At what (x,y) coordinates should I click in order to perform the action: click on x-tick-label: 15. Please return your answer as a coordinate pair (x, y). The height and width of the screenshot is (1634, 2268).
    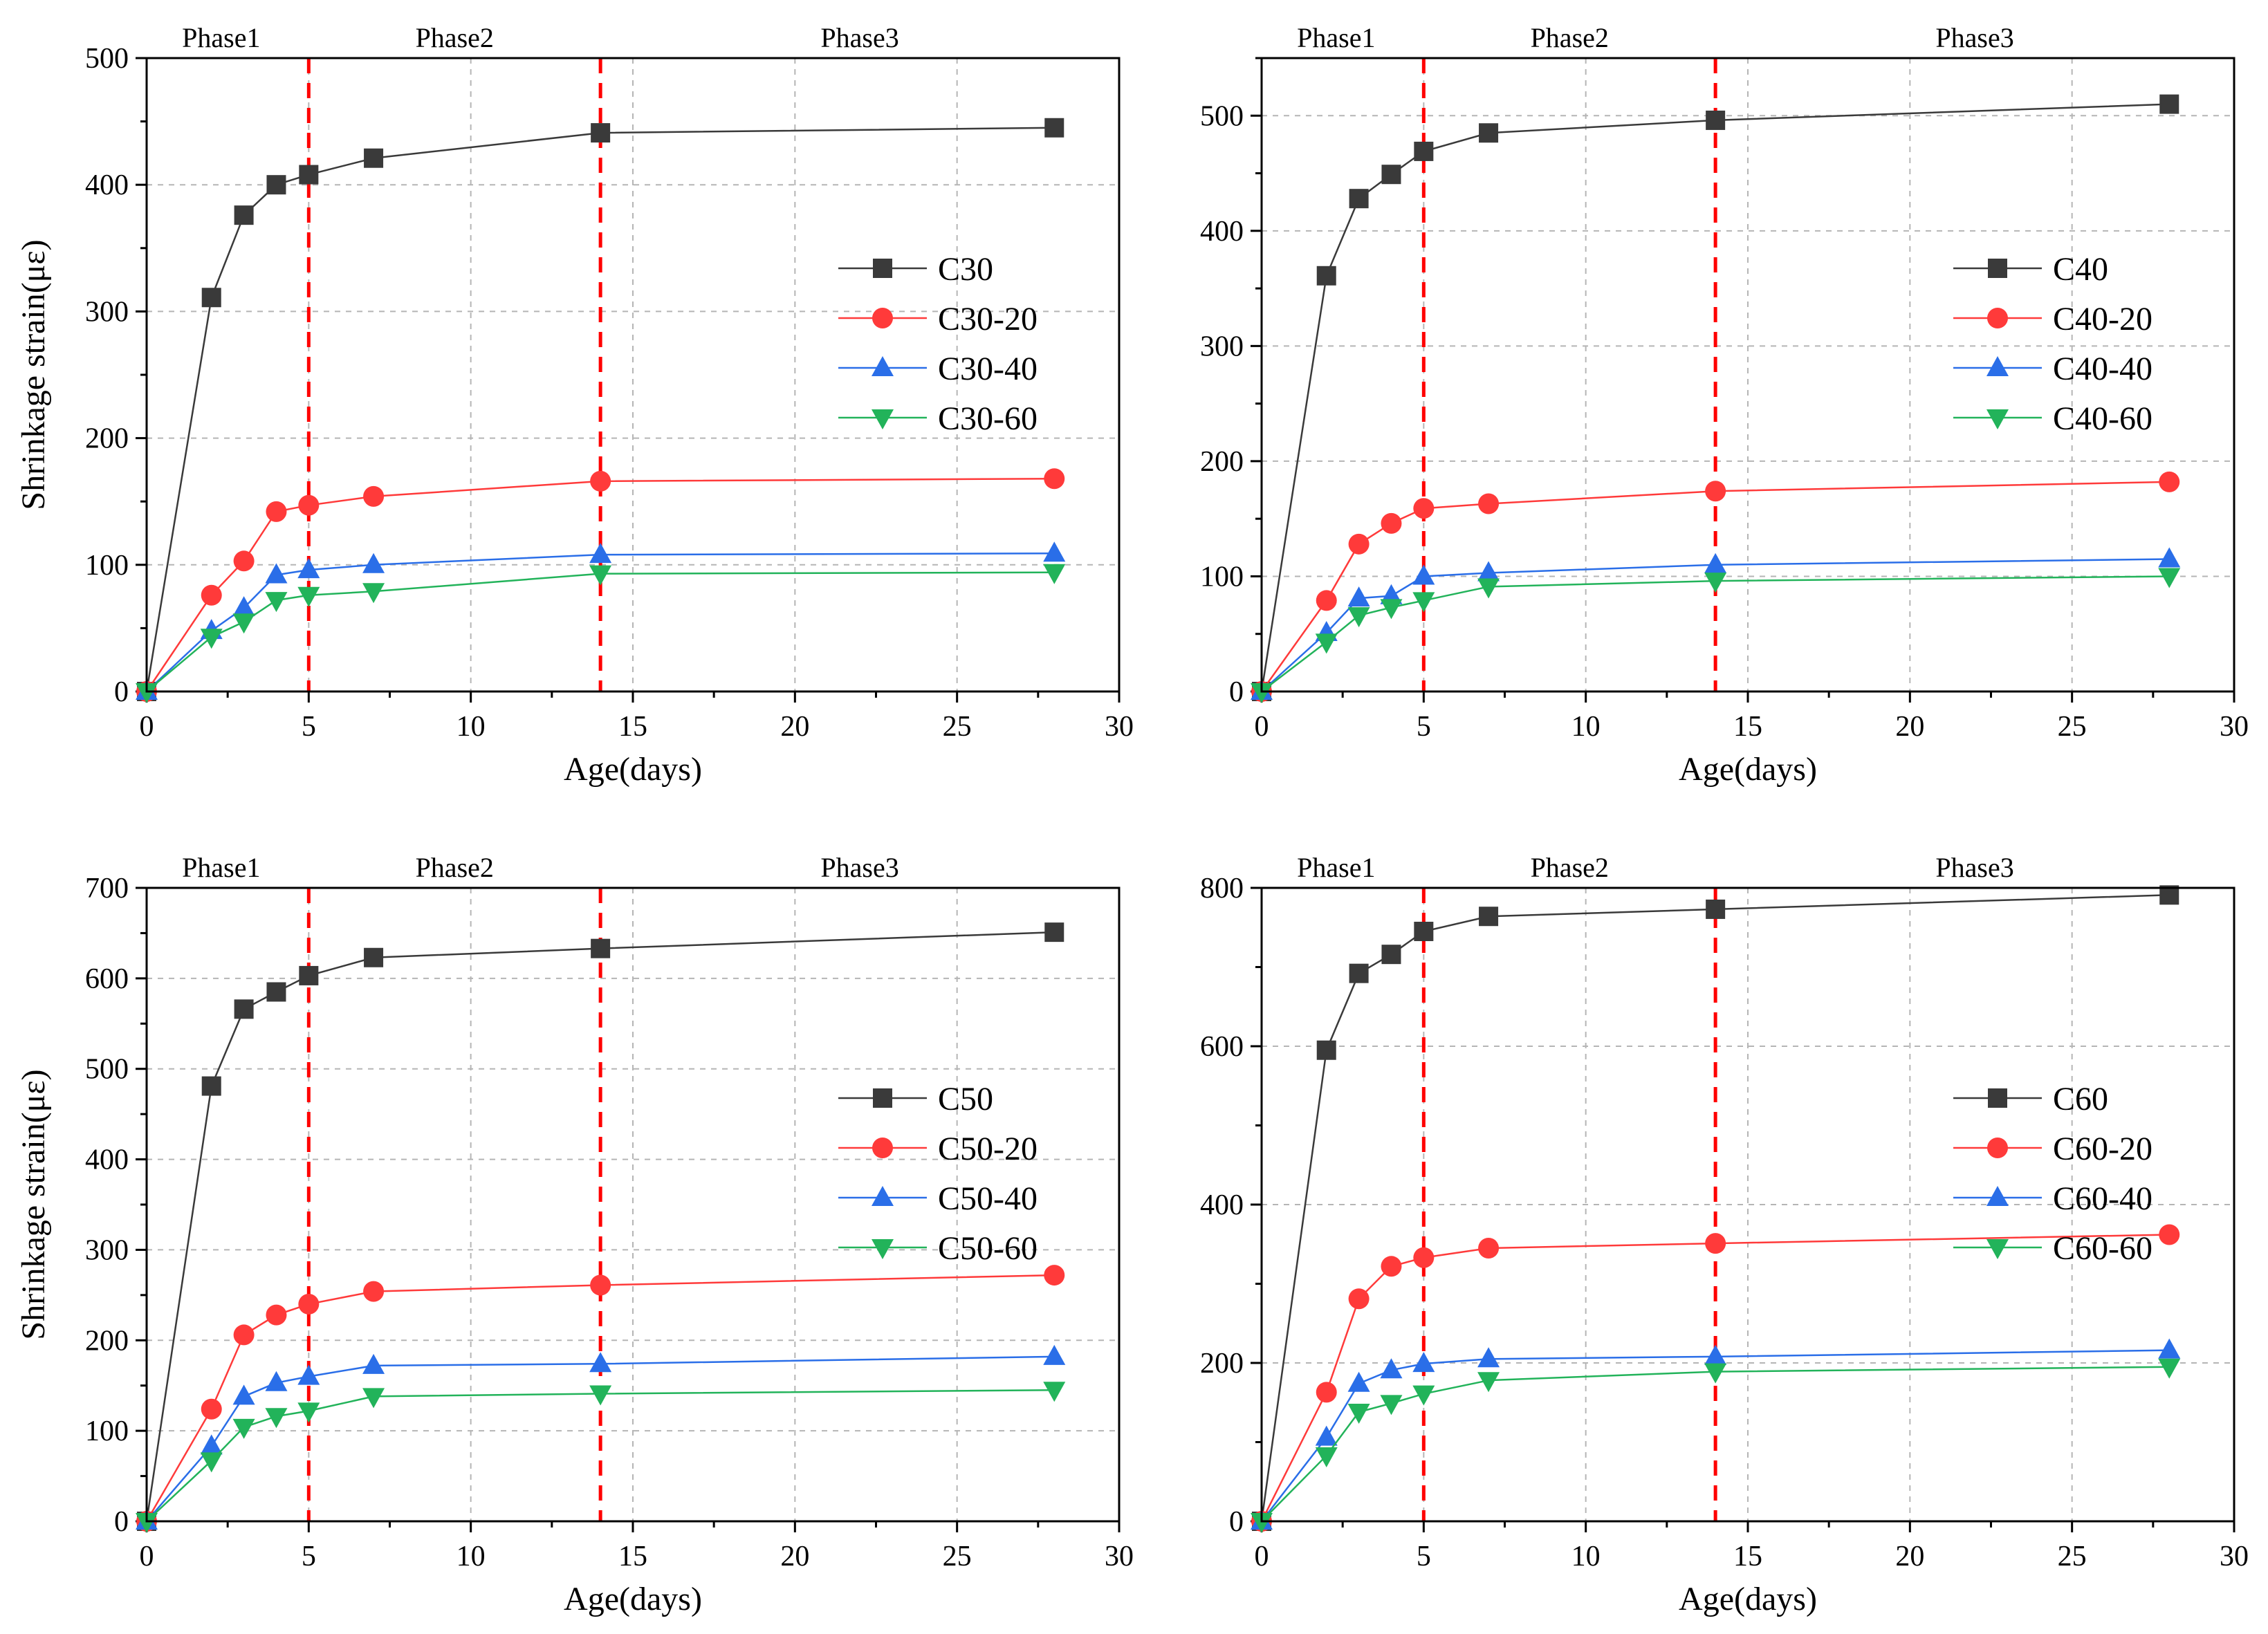
    Looking at the image, I should click on (632, 1557).